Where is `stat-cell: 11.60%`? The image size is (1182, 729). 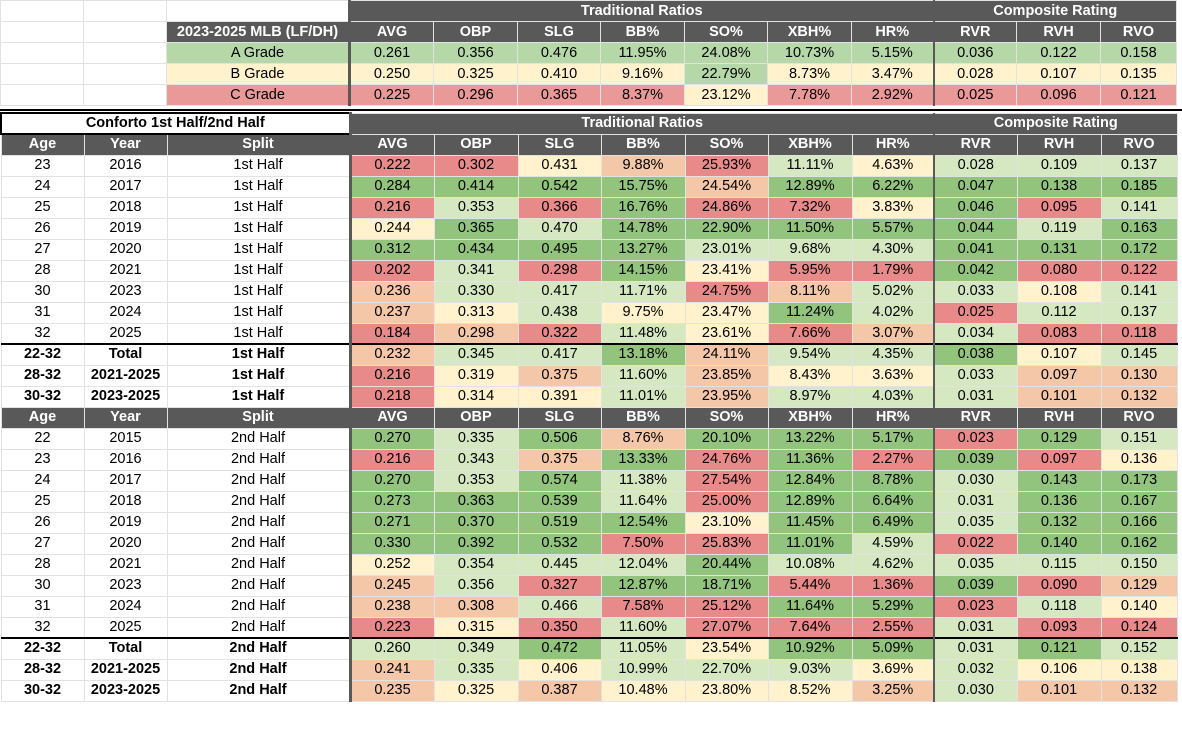 stat-cell: 11.60% is located at coordinates (643, 375).